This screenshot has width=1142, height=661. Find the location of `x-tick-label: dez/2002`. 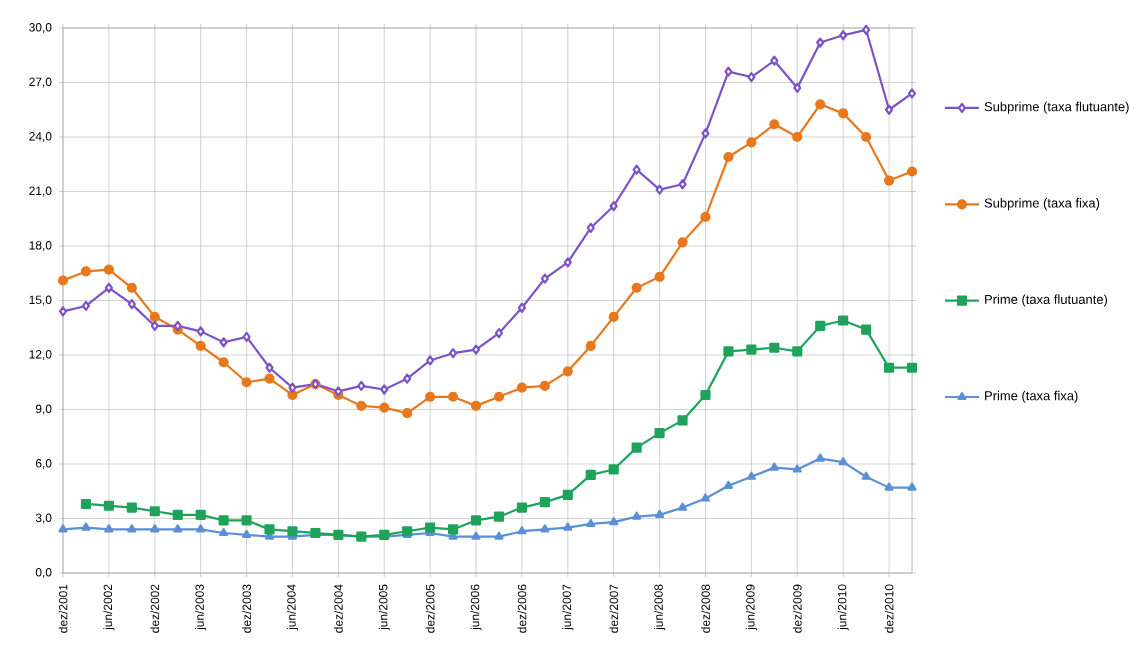

x-tick-label: dez/2002 is located at coordinates (155, 608).